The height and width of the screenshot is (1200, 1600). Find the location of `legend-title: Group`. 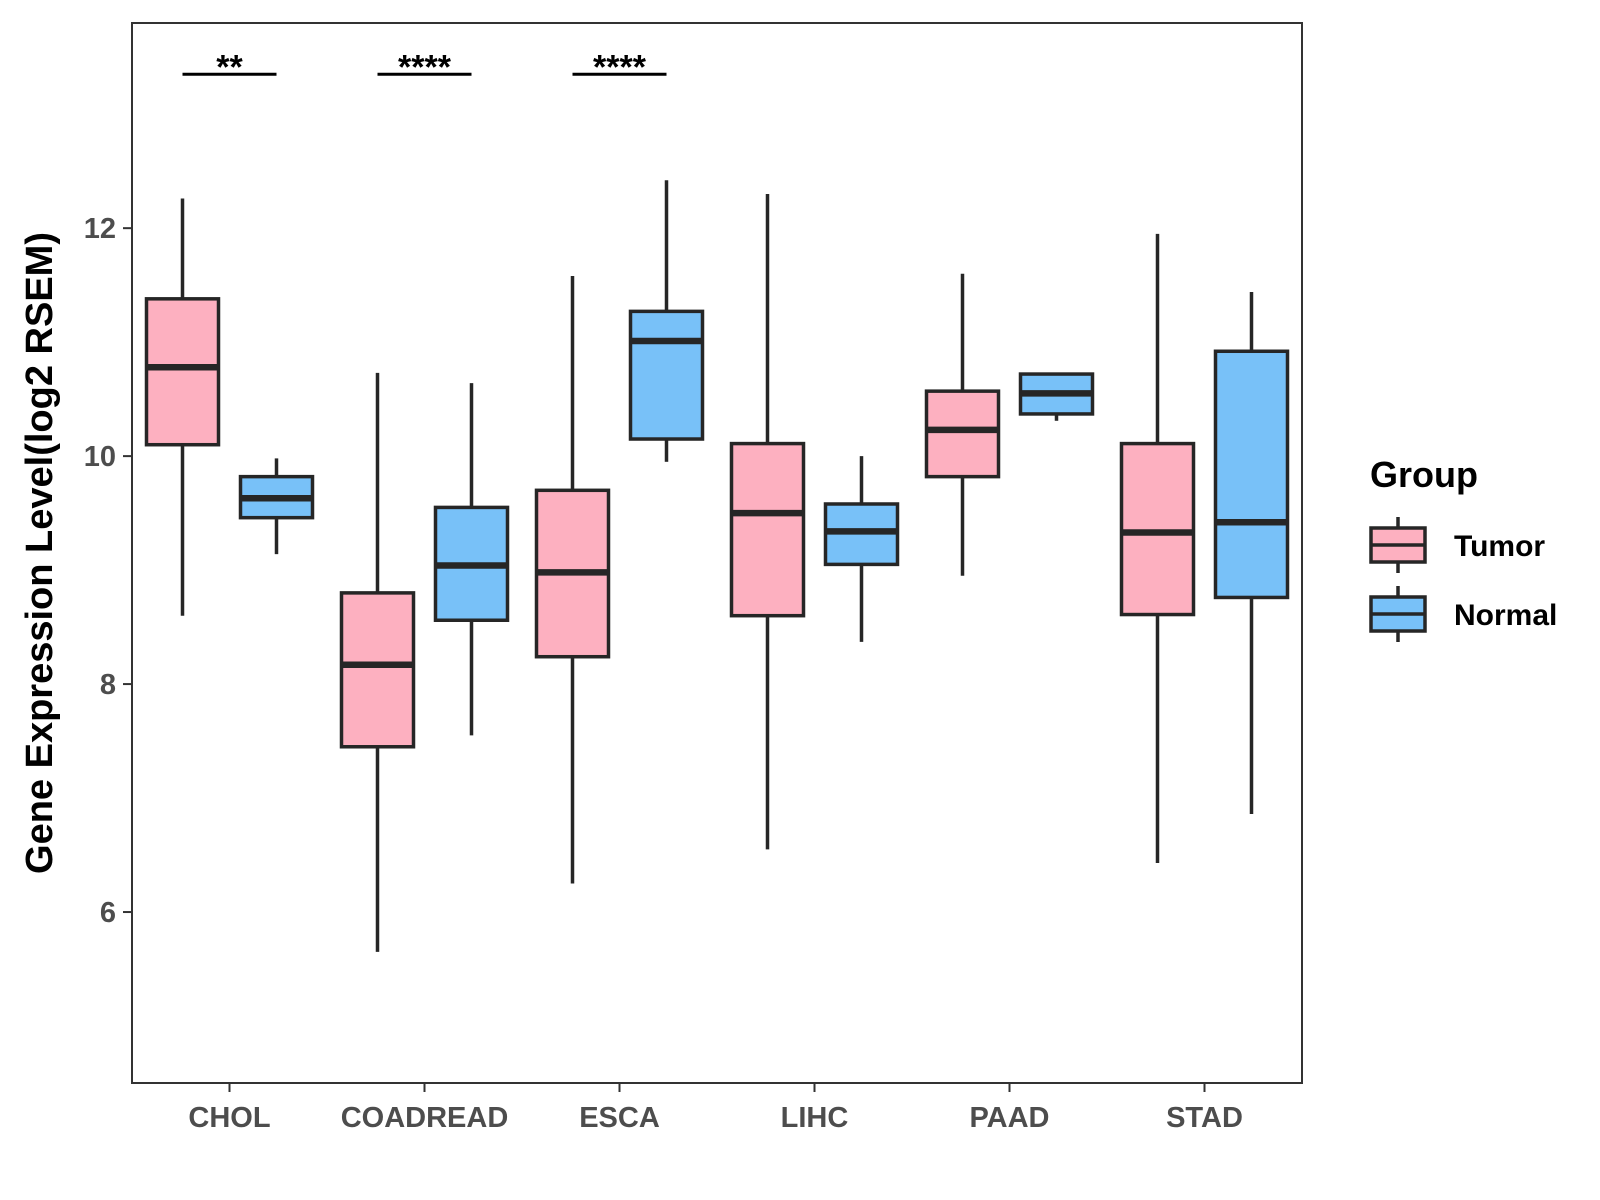

legend-title: Group is located at coordinates (1424, 474).